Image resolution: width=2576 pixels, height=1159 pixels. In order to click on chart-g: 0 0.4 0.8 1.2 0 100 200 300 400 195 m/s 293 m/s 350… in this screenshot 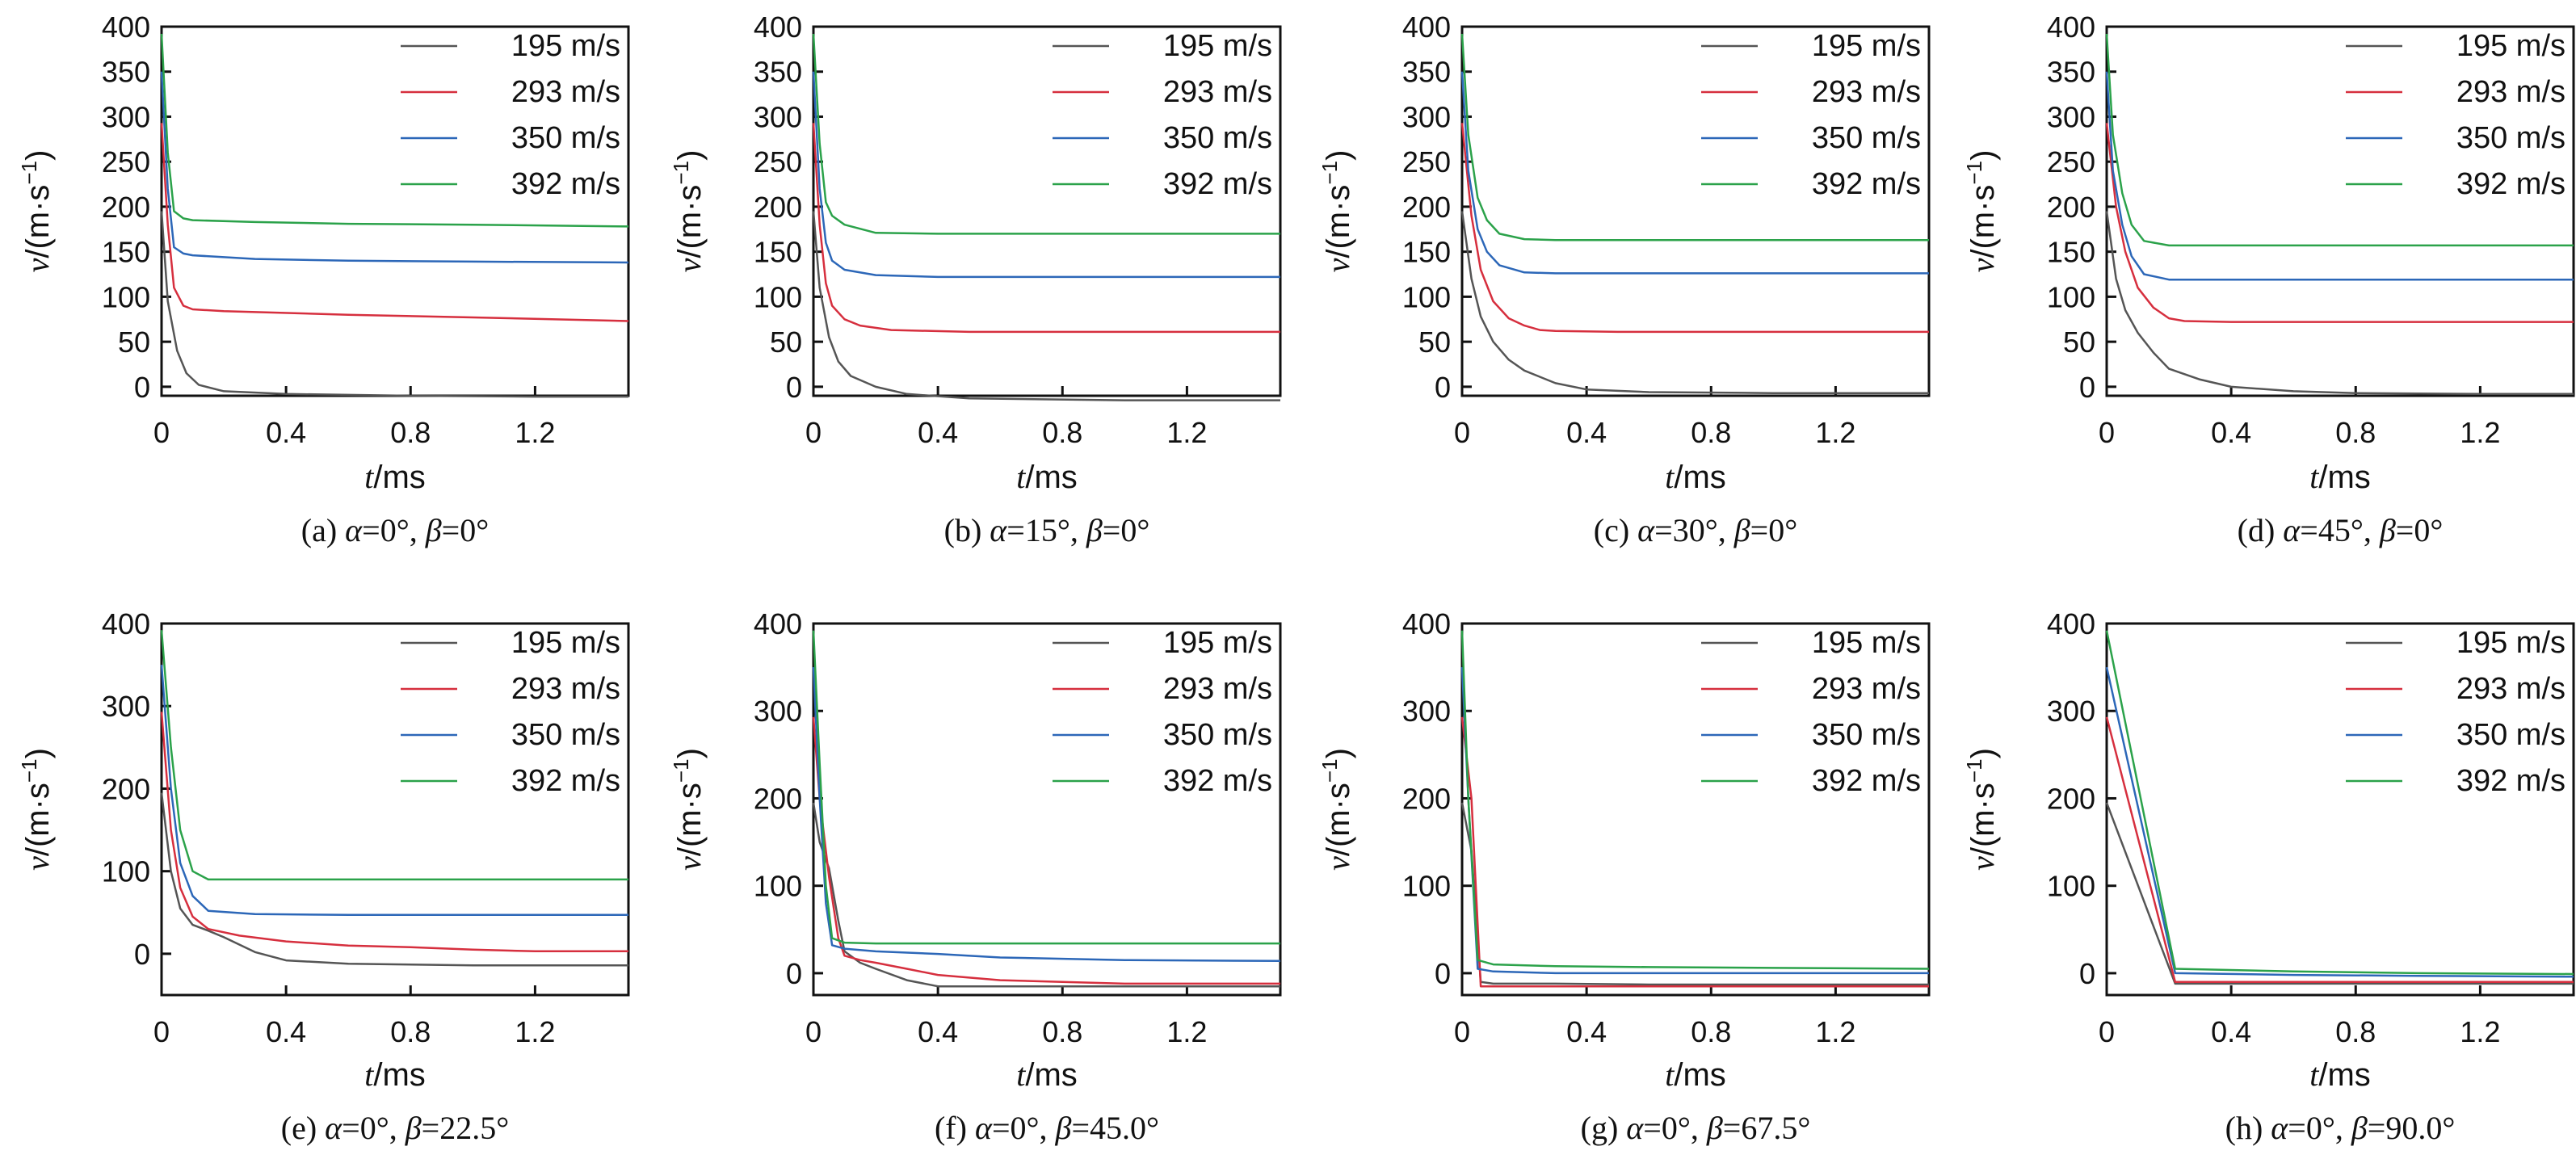, I will do `click(1624, 876)`.